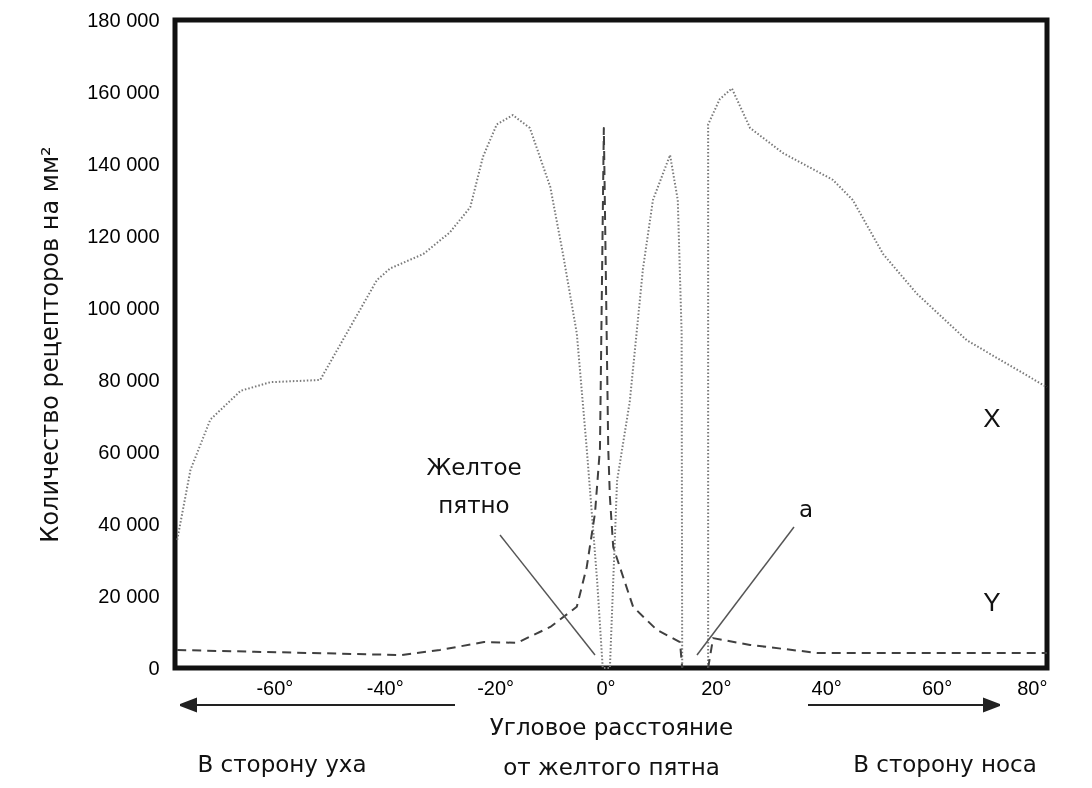 This screenshot has height=788, width=1092. I want to click on y-tick-label: 180 000, so click(123, 19).